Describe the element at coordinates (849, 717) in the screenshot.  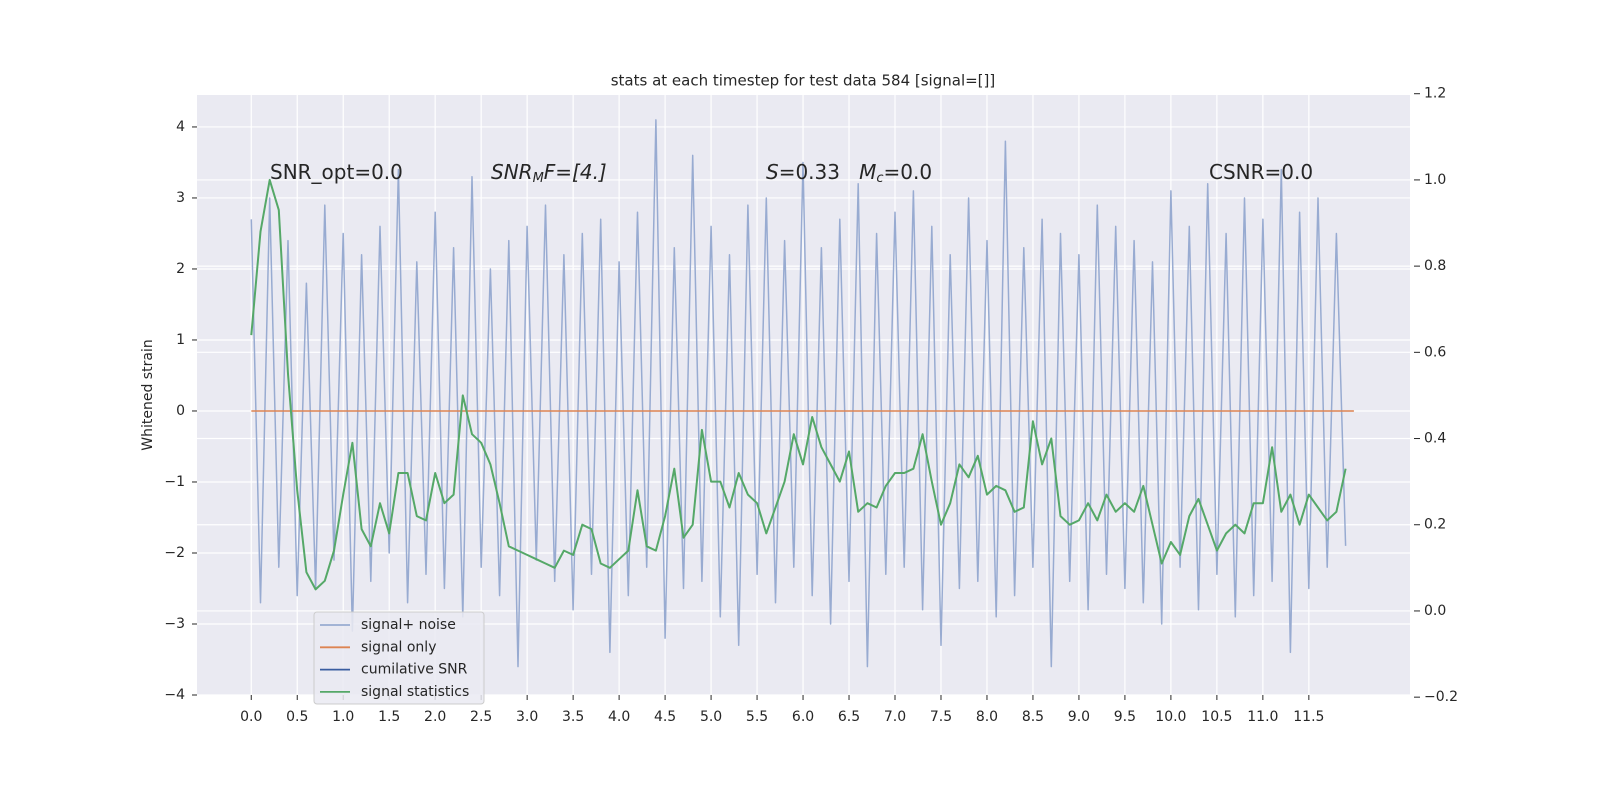
I see `x-tick-label: 6.5` at that location.